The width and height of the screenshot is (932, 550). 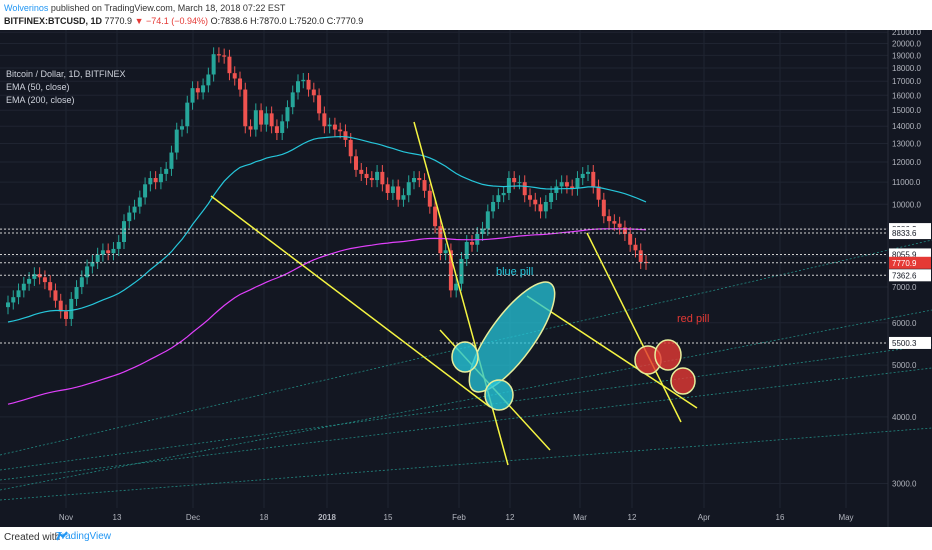 What do you see at coordinates (40, 100) in the screenshot?
I see `legend-ema200: EMA (200, close)` at bounding box center [40, 100].